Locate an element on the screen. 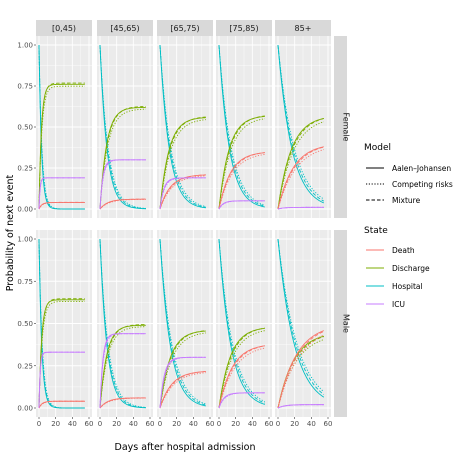 This screenshot has height=455, width=455. legend-state-label: ICU is located at coordinates (398, 304).